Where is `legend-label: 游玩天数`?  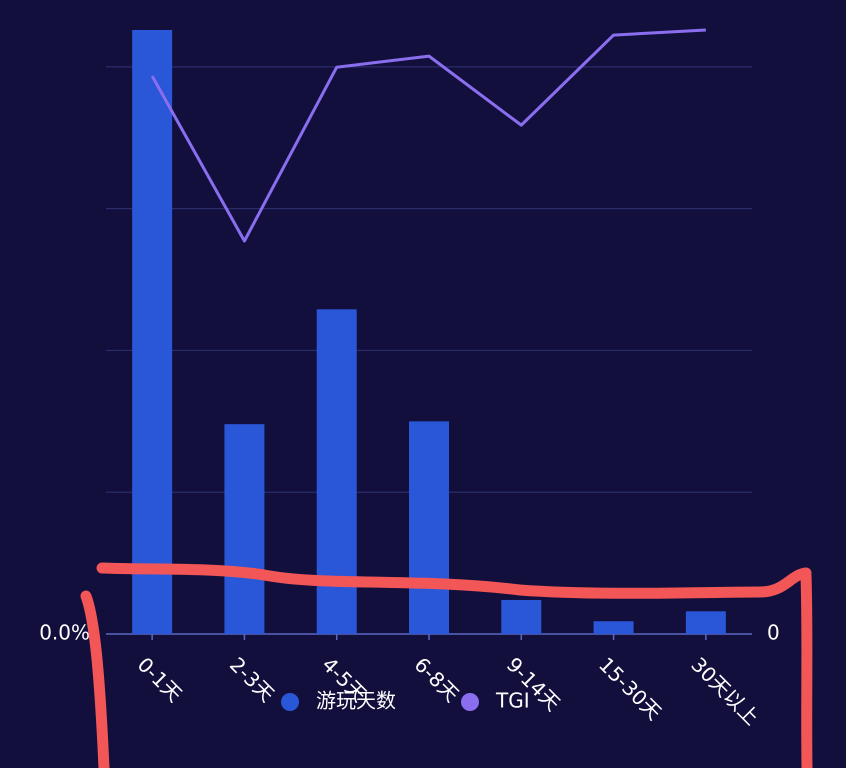 legend-label: 游玩天数 is located at coordinates (356, 701).